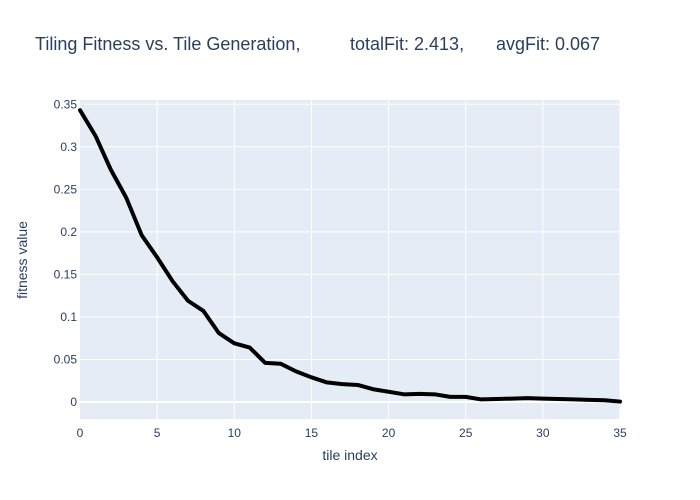 The image size is (700, 500). I want to click on y-tick-label: 0.35, so click(66, 104).